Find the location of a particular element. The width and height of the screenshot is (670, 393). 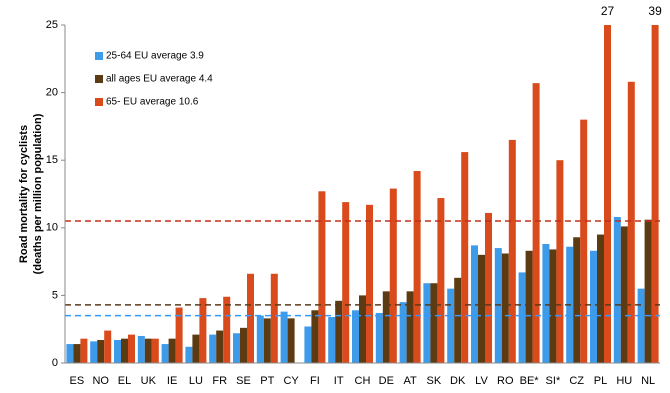

x-tick-label: PT is located at coordinates (267, 381).